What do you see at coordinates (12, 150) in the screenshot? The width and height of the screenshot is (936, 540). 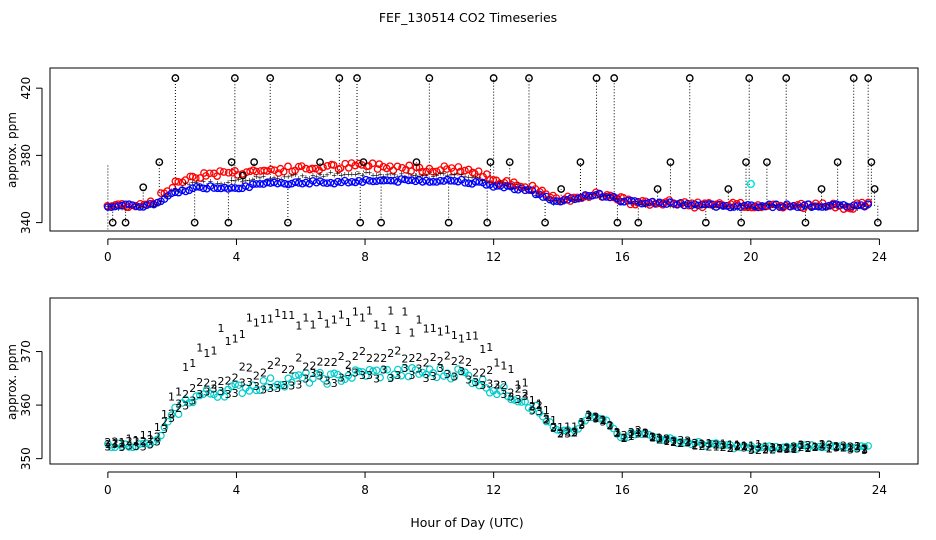 I see `top-y-axis-label: approx. ppm` at bounding box center [12, 150].